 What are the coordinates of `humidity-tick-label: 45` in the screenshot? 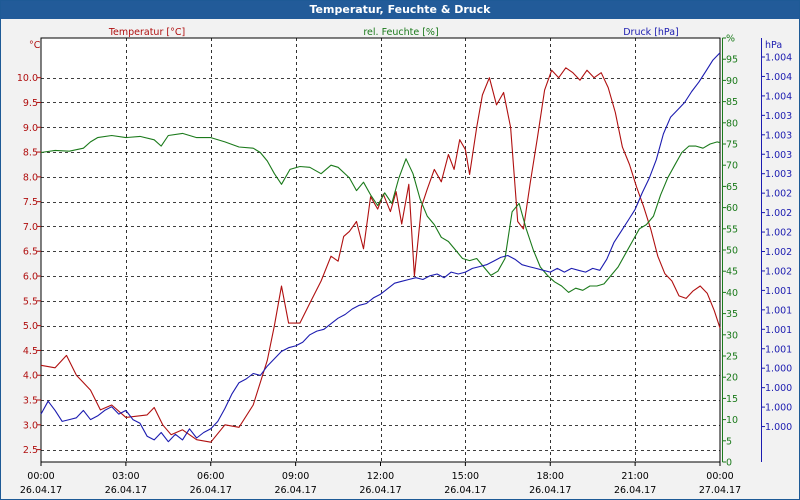 It's located at (732, 272).